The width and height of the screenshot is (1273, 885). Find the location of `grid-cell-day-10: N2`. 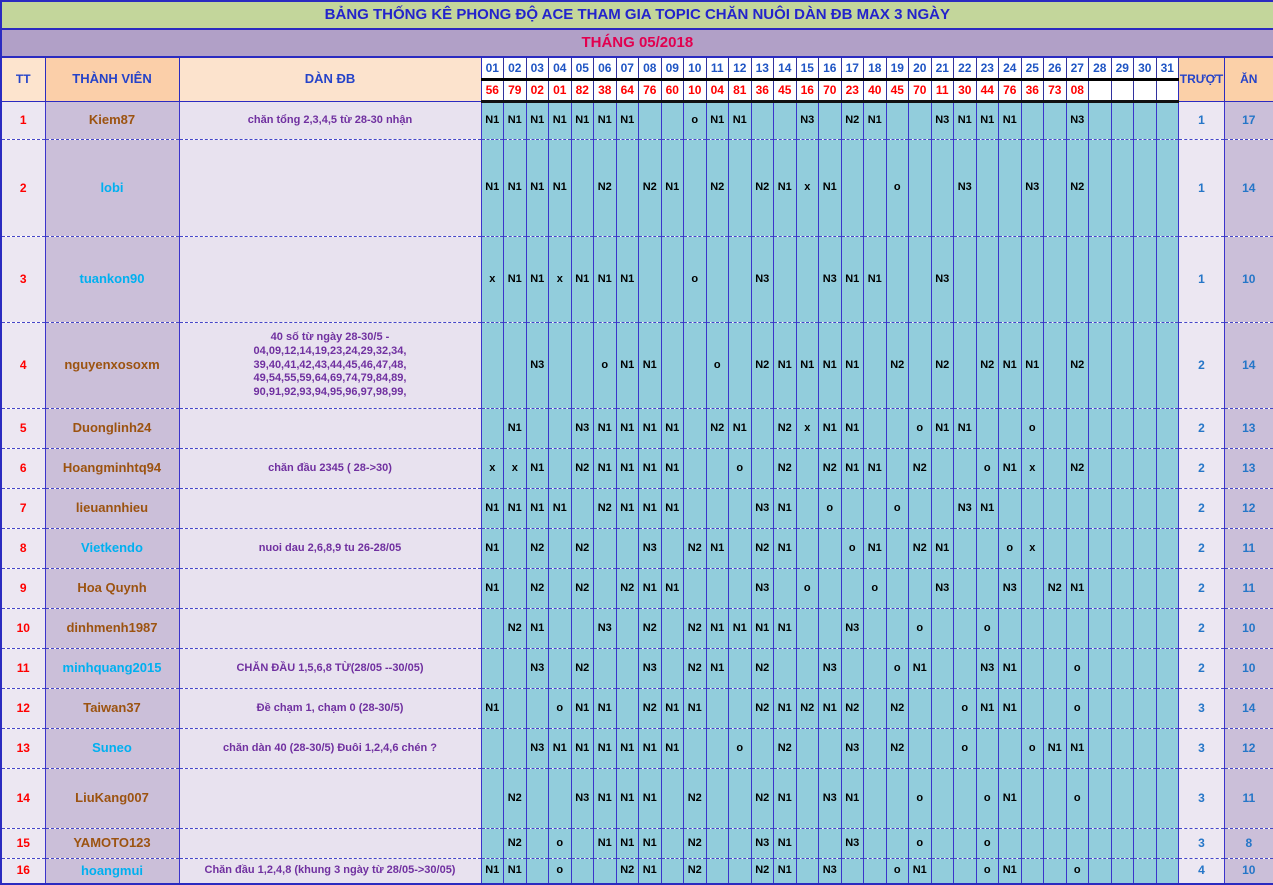

grid-cell-day-10: N2 is located at coordinates (695, 799).